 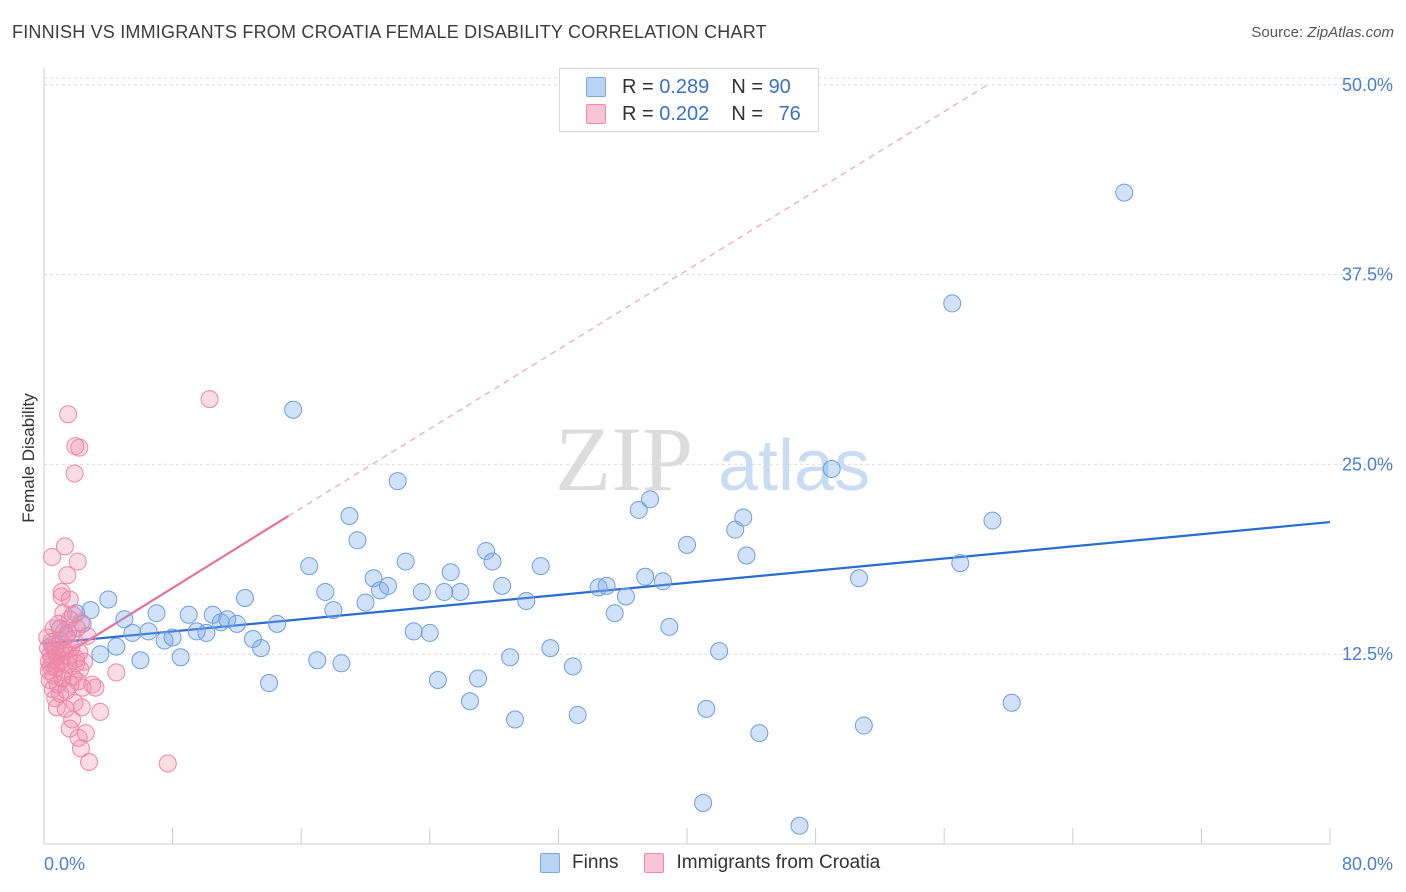 I want to click on finns-n-value: 90, so click(x=779, y=86).